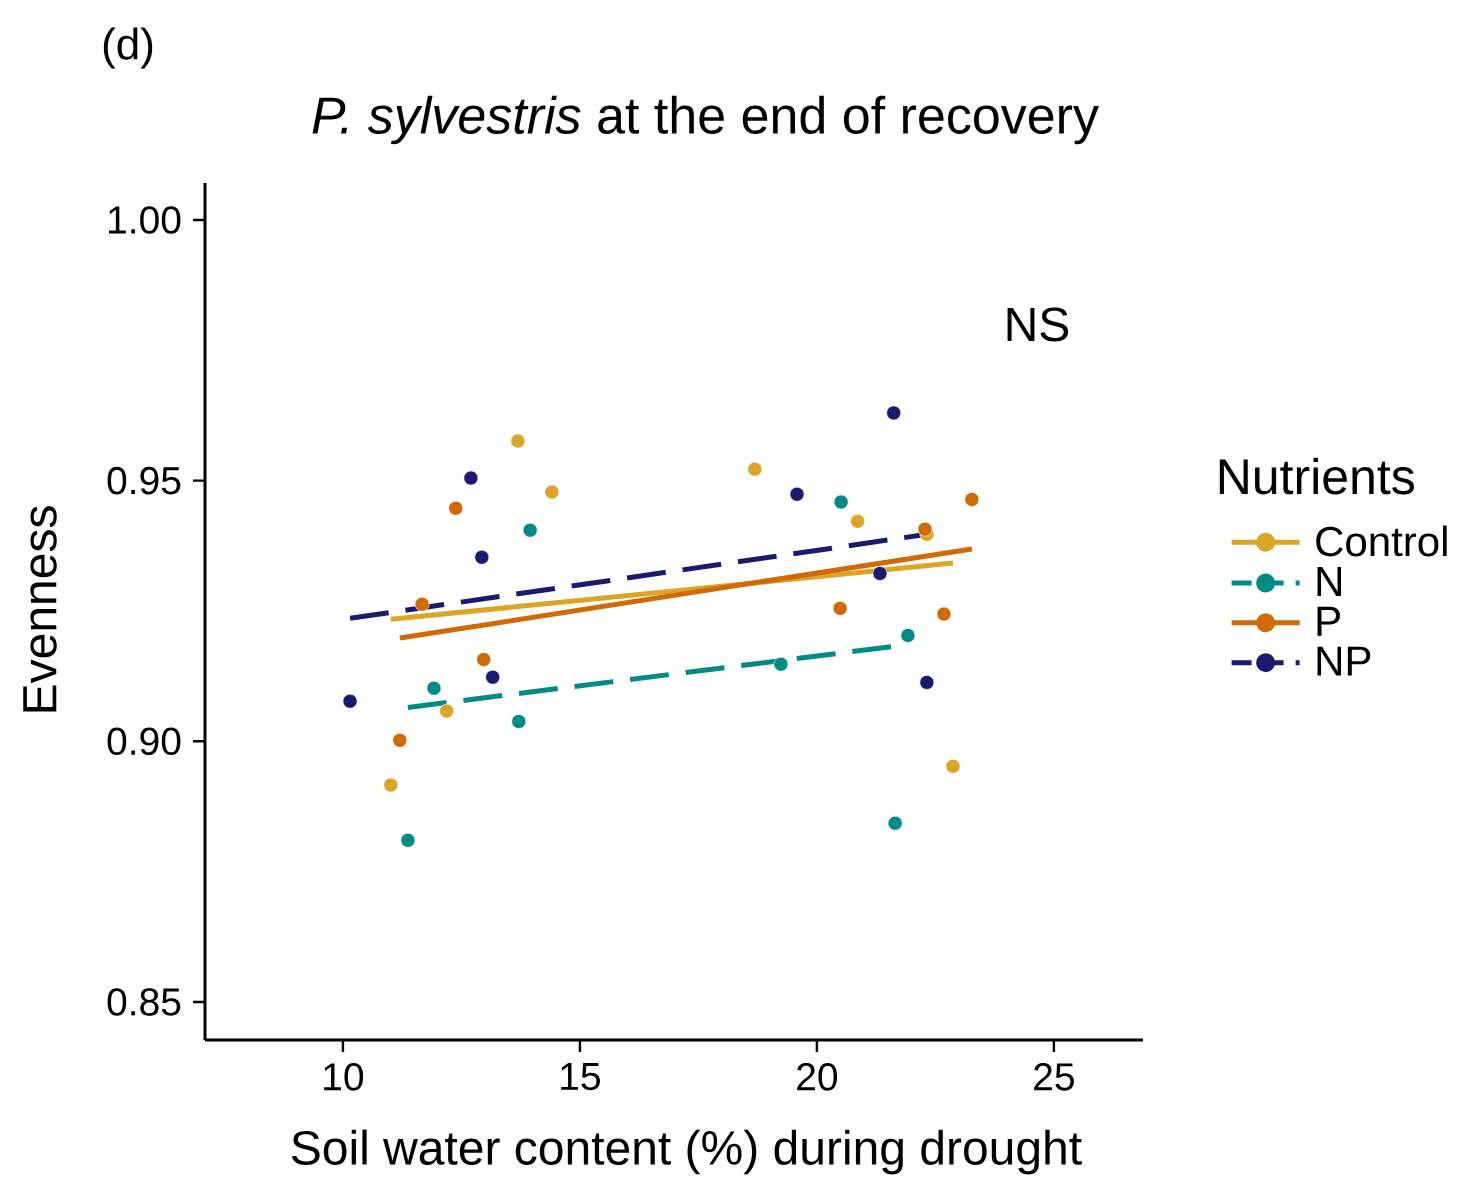  What do you see at coordinates (686, 1152) in the screenshot?
I see `x-axis-title: Soil water content (%) during drought` at bounding box center [686, 1152].